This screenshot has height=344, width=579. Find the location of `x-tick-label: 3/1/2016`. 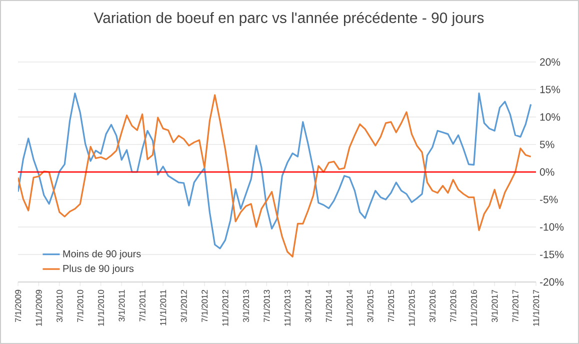

x-tick-label: 3/1/2016 is located at coordinates (432, 306).